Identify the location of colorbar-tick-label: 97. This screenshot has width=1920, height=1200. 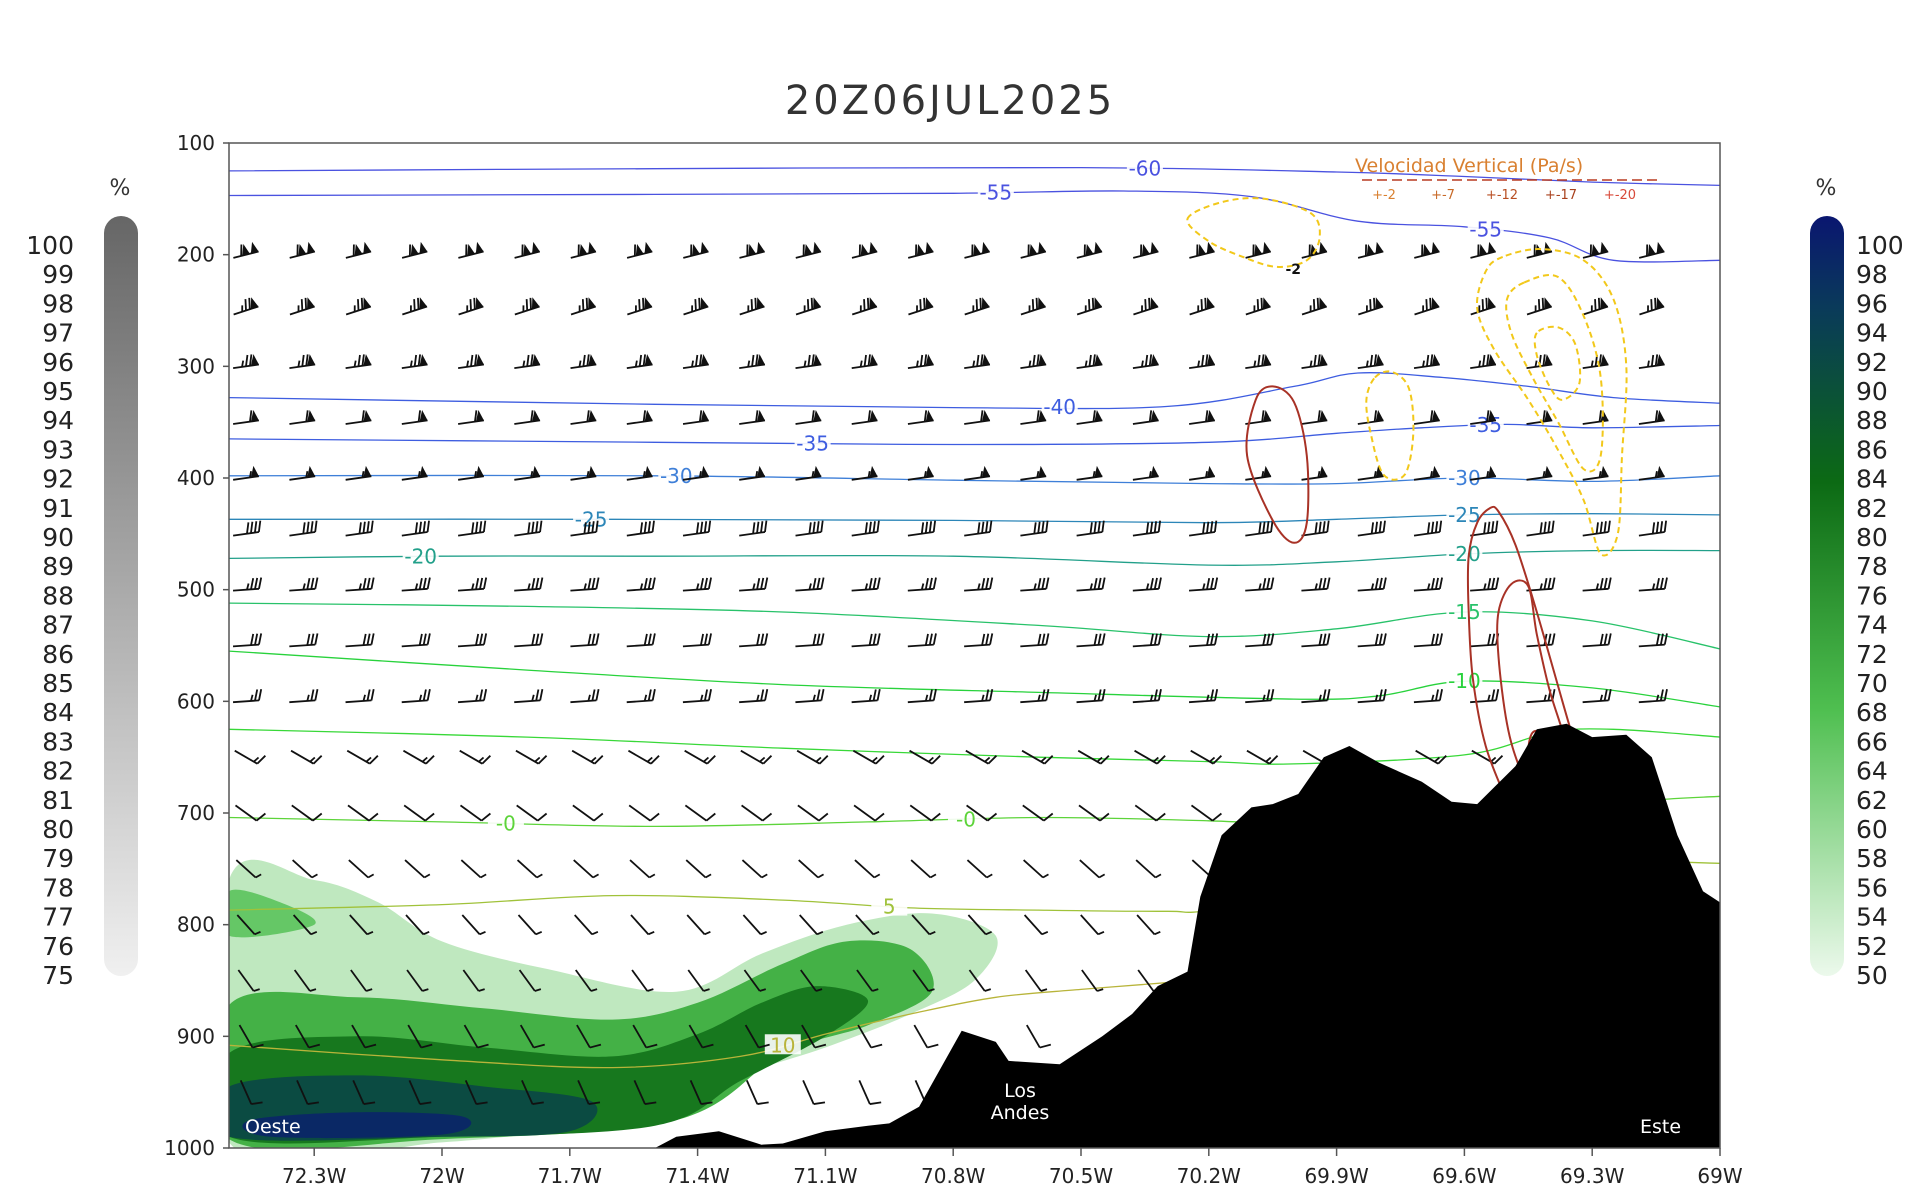
(58, 333).